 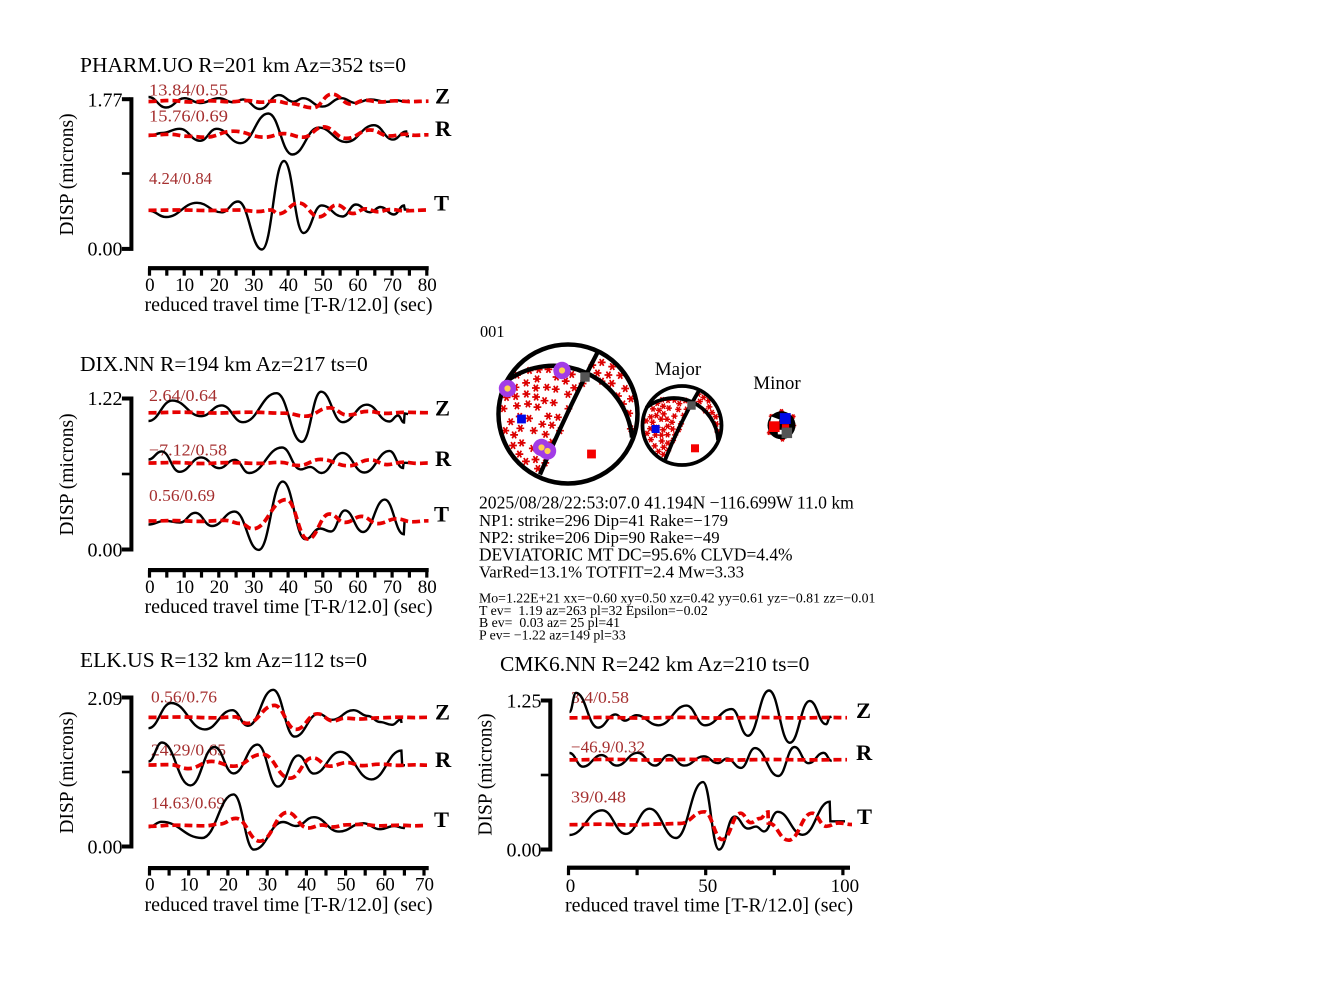 I want to click on svg-text: CMK6.NN R=242 km Az=210 ts=0, so click(x=654, y=664).